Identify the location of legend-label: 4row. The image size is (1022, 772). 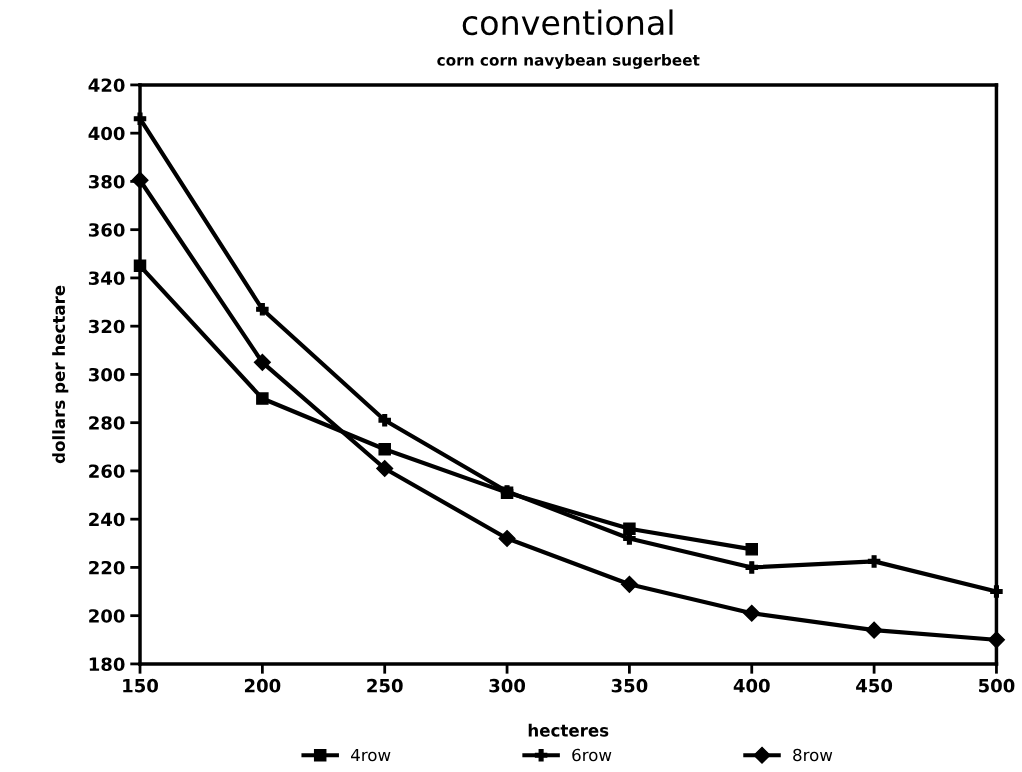
(371, 755).